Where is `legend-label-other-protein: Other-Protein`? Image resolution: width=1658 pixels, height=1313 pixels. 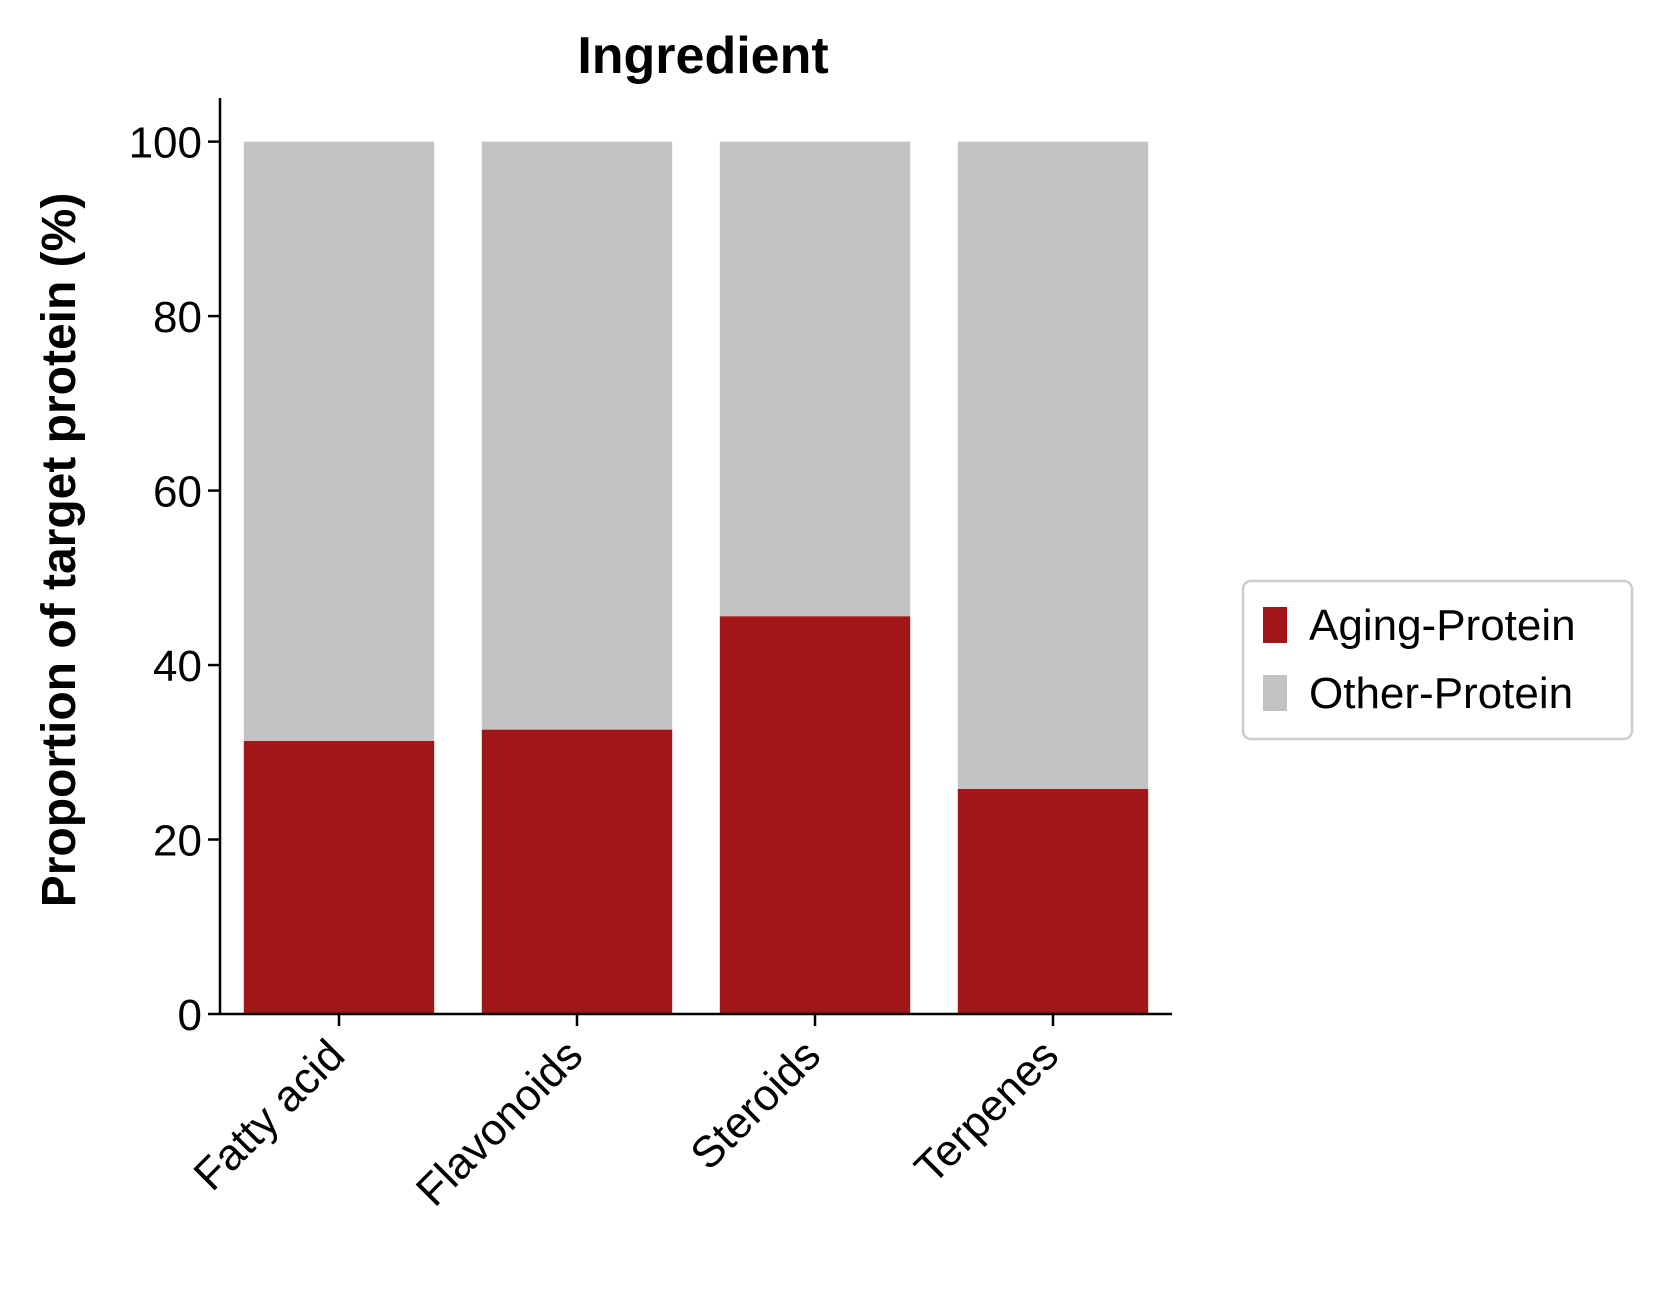 legend-label-other-protein: Other-Protein is located at coordinates (1441, 693).